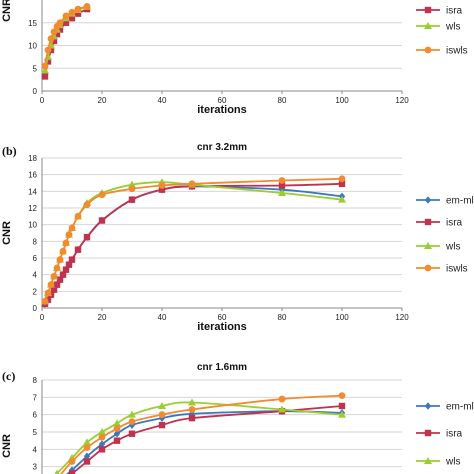 This screenshot has height=474, width=474. What do you see at coordinates (9, 151) in the screenshot?
I see `panel-label: (b)` at bounding box center [9, 151].